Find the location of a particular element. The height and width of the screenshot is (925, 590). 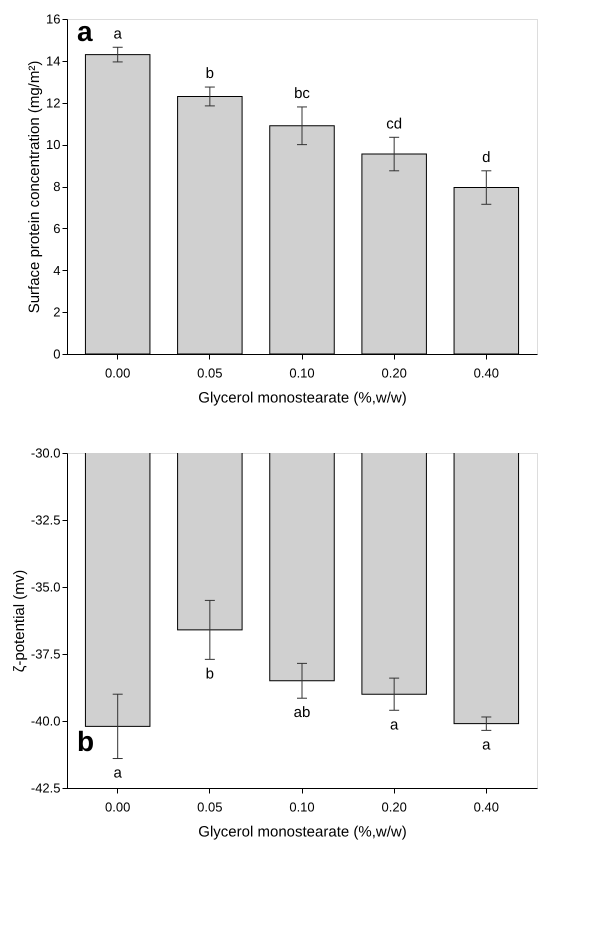

annotation: d is located at coordinates (486, 157).